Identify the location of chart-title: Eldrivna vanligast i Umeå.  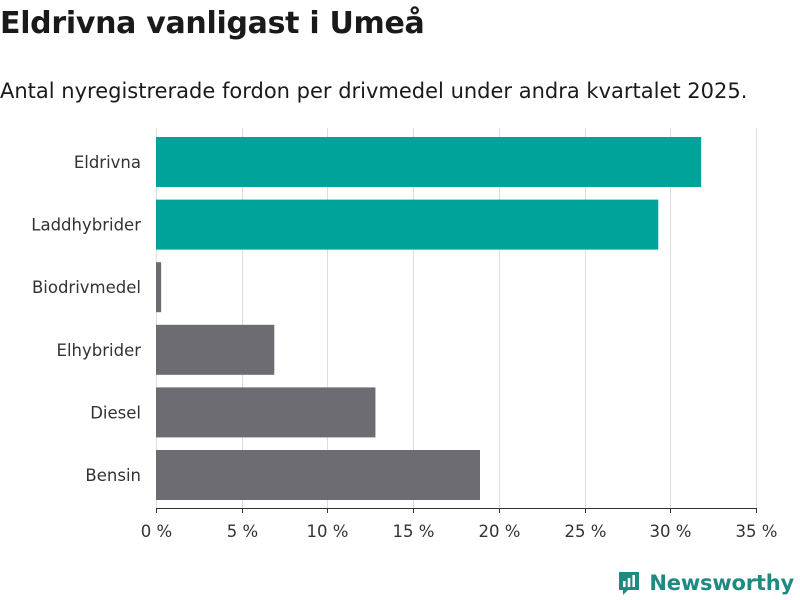
(212, 23).